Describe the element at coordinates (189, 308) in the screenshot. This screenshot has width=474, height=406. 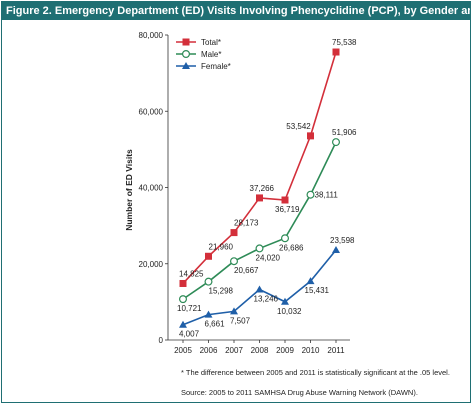
I see `data-label: 10,721` at that location.